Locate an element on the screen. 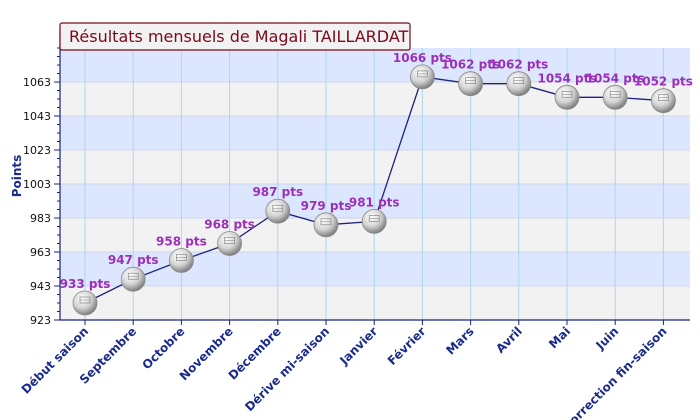 The image size is (700, 420). data-label: 947 pts is located at coordinates (133, 260).